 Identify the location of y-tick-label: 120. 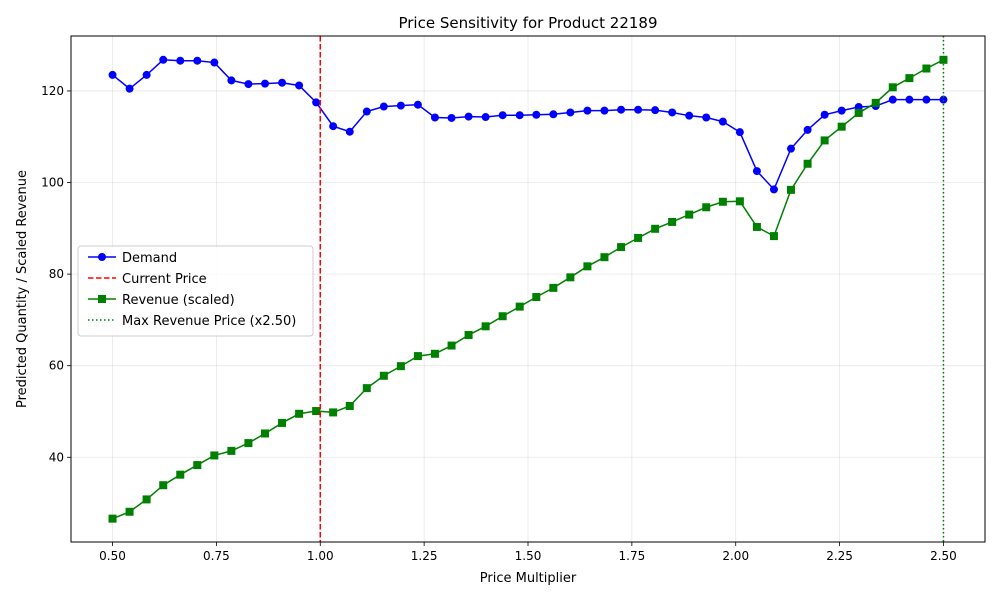
(52, 91).